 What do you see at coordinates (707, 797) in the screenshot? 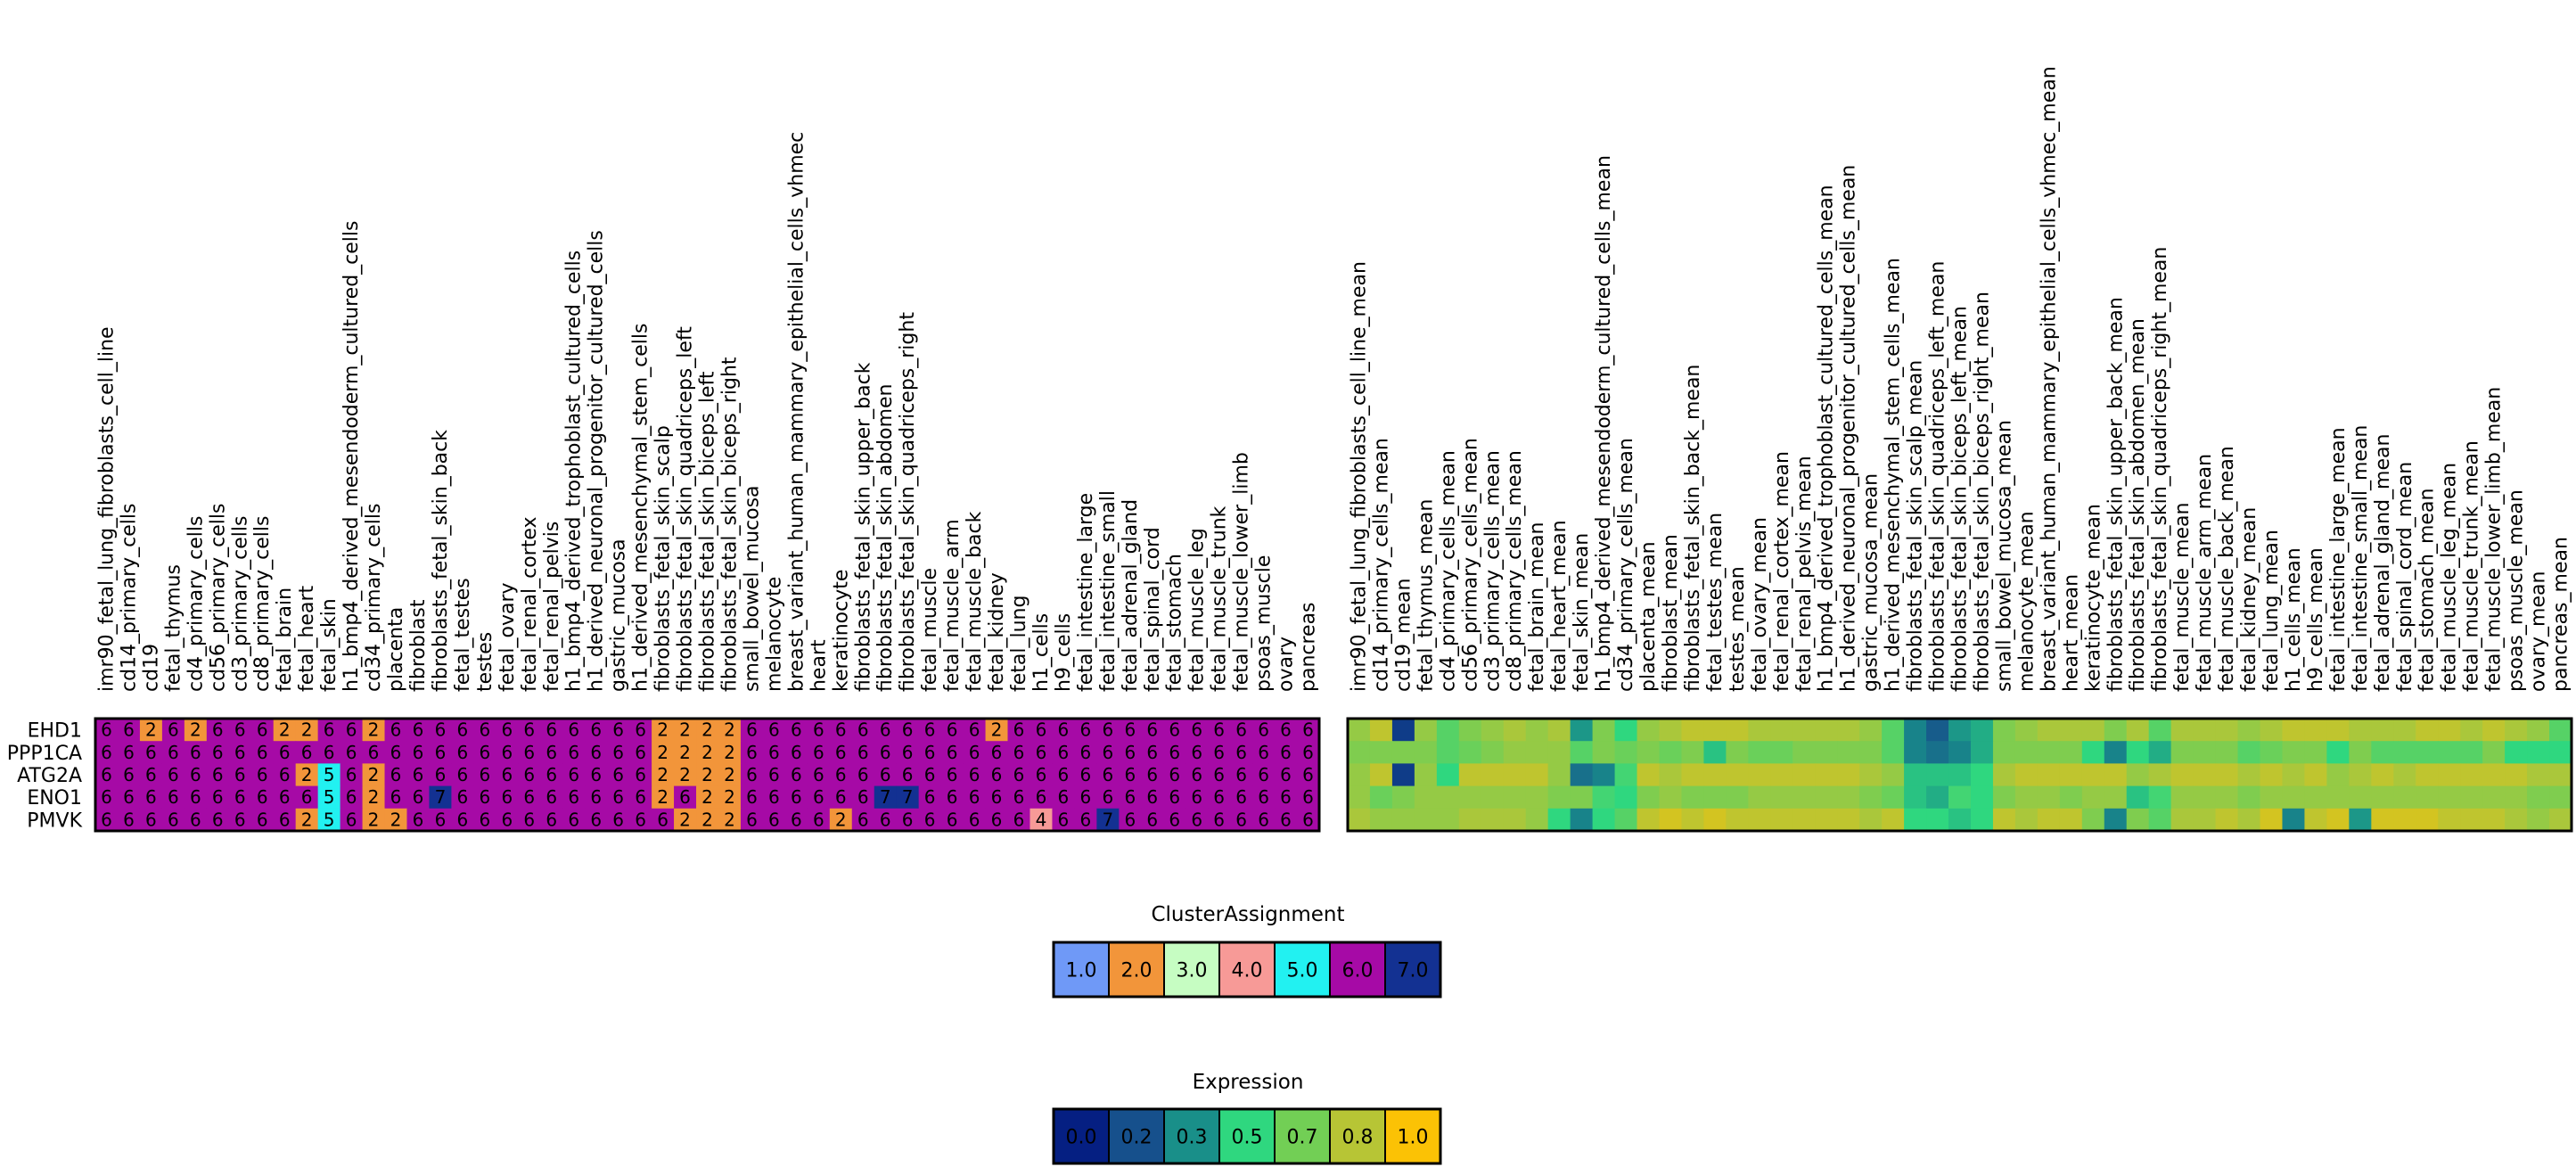
I see `cell-value-label: 2` at bounding box center [707, 797].